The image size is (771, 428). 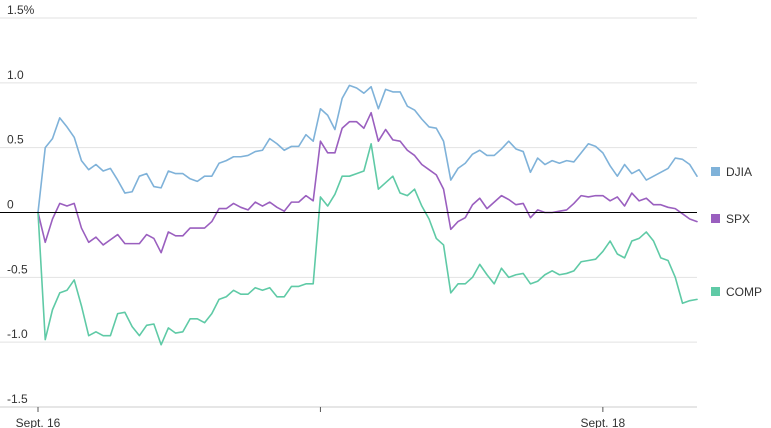 What do you see at coordinates (715, 291) in the screenshot?
I see `legend-swatch-comp` at bounding box center [715, 291].